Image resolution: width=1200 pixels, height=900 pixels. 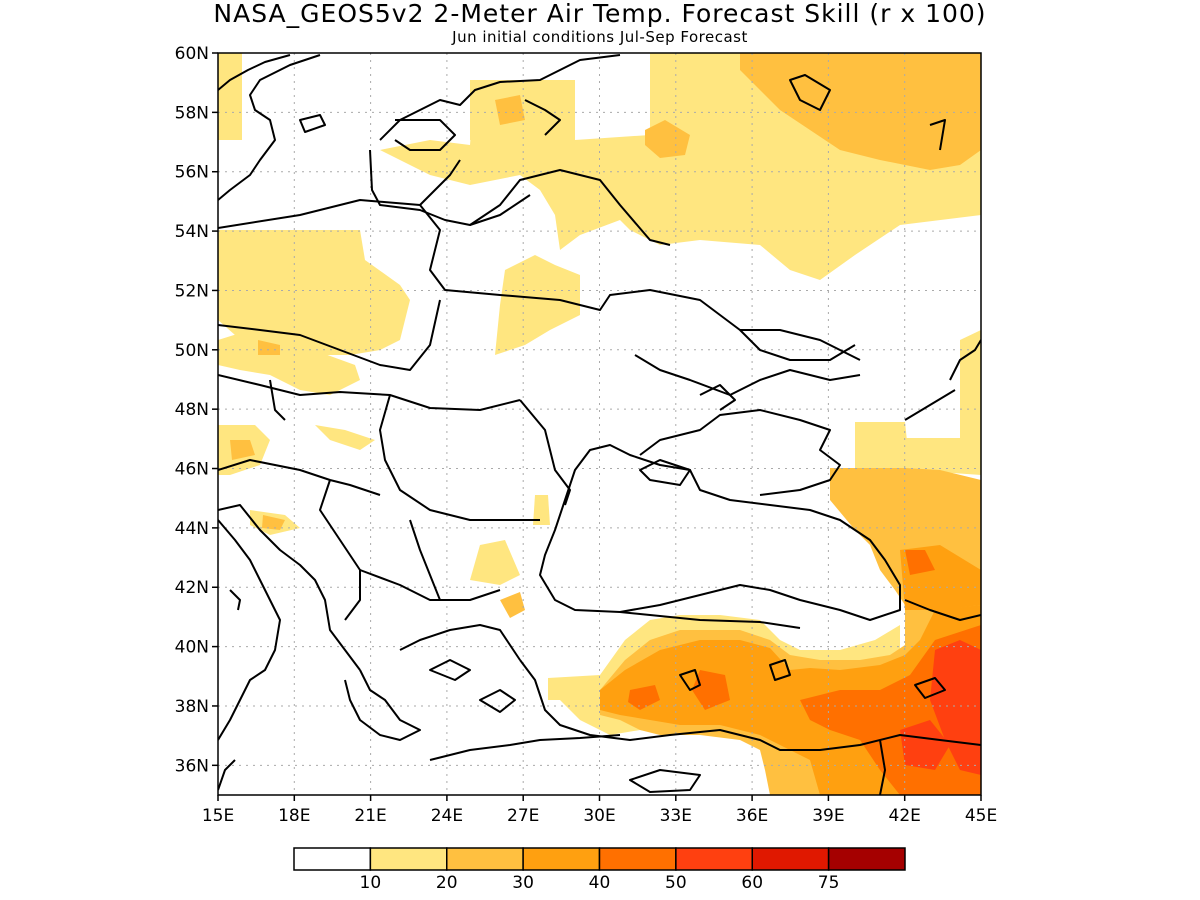 I want to click on x-tick-label: 42E, so click(x=905, y=816).